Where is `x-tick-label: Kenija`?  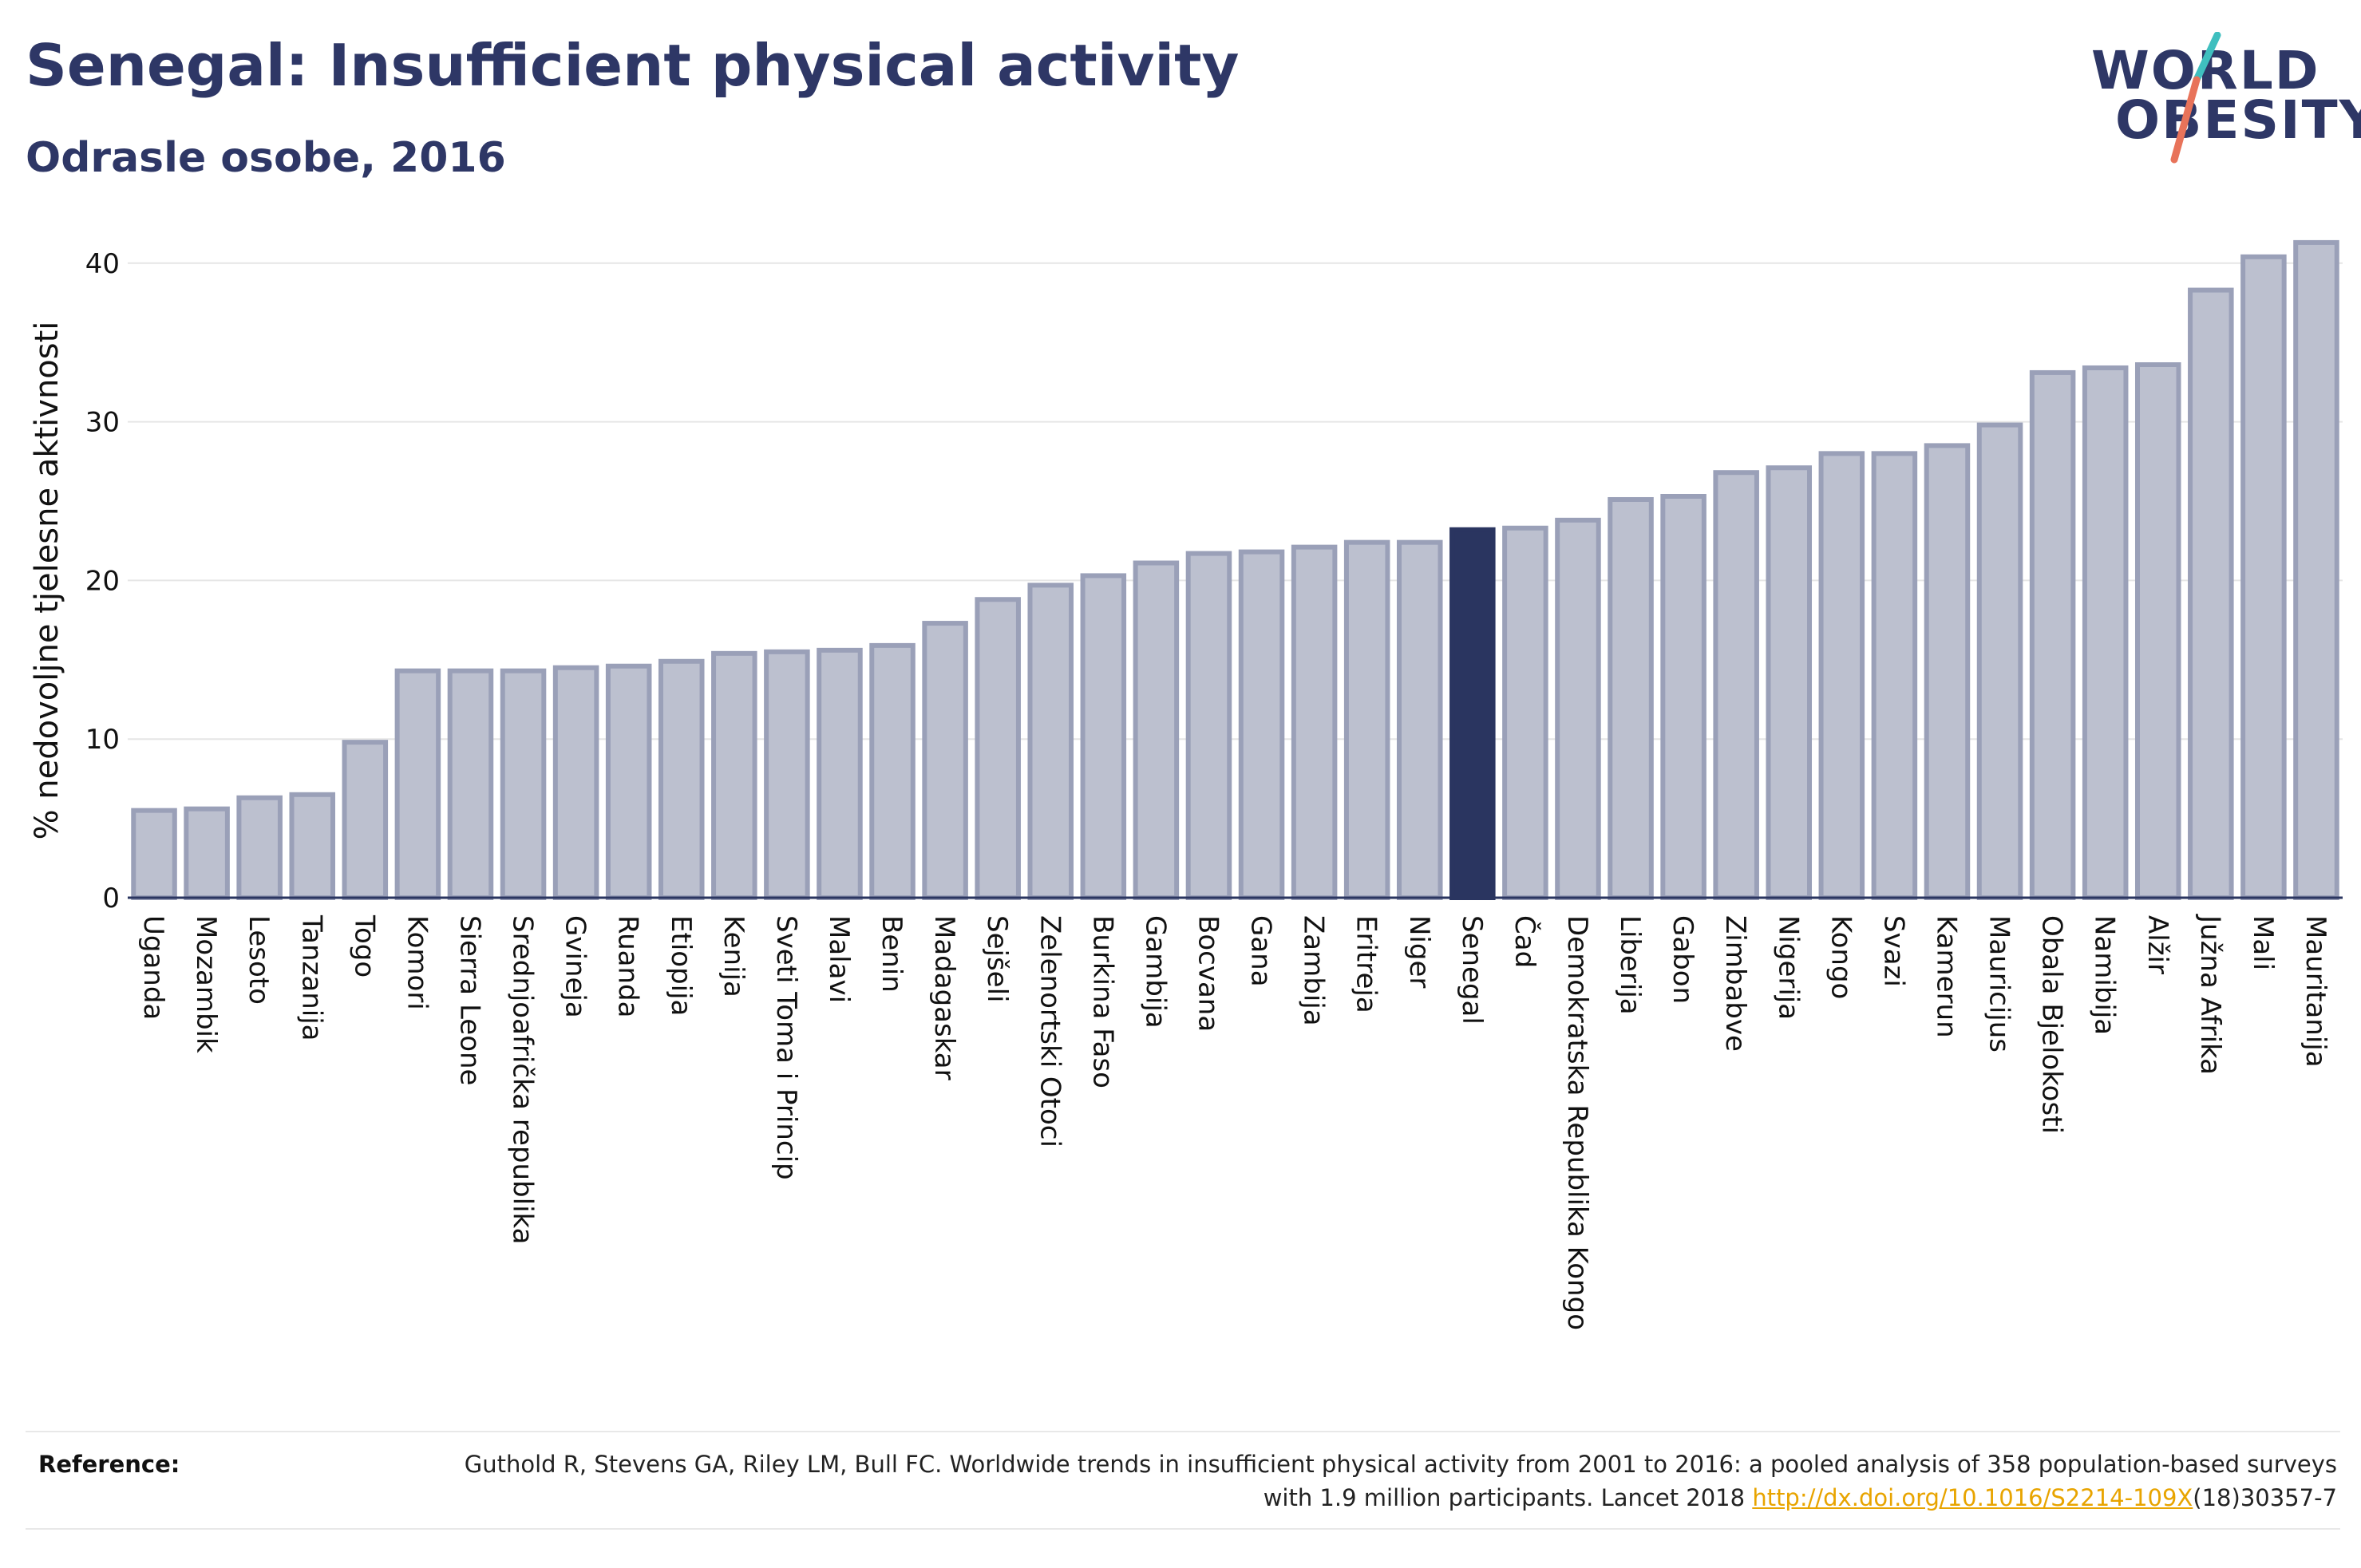
x-tick-label: Kenija is located at coordinates (733, 956).